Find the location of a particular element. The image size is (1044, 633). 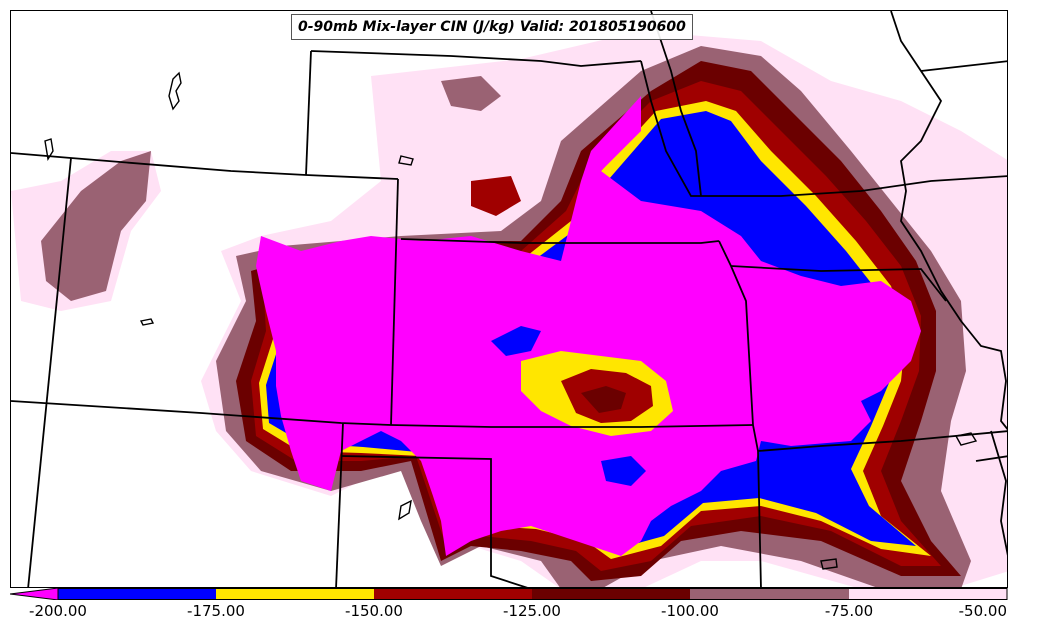

colorbar-tick-label: -150.00 is located at coordinates (374, 611).